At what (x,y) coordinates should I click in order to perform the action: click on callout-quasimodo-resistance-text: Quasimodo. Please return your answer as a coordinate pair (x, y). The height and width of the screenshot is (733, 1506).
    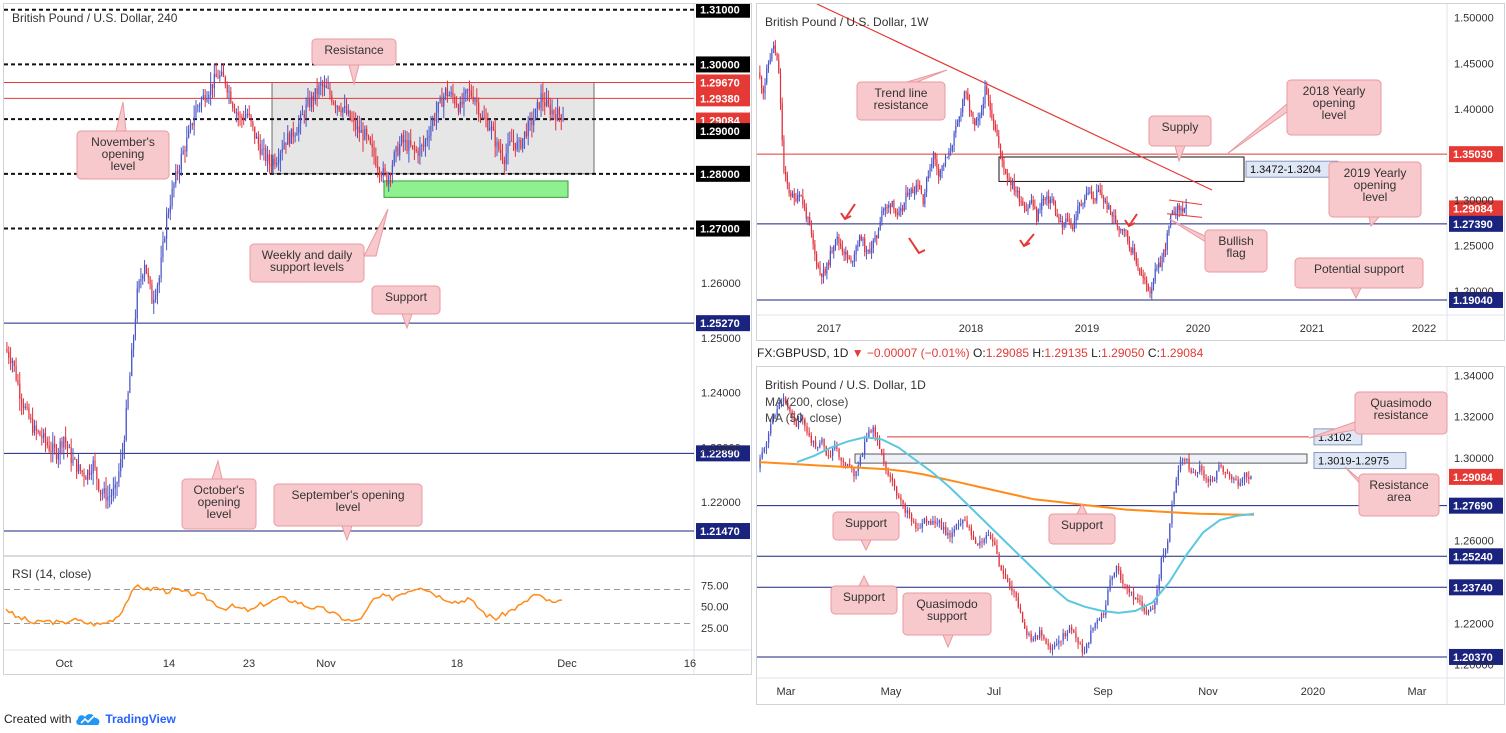
    Looking at the image, I should click on (1401, 403).